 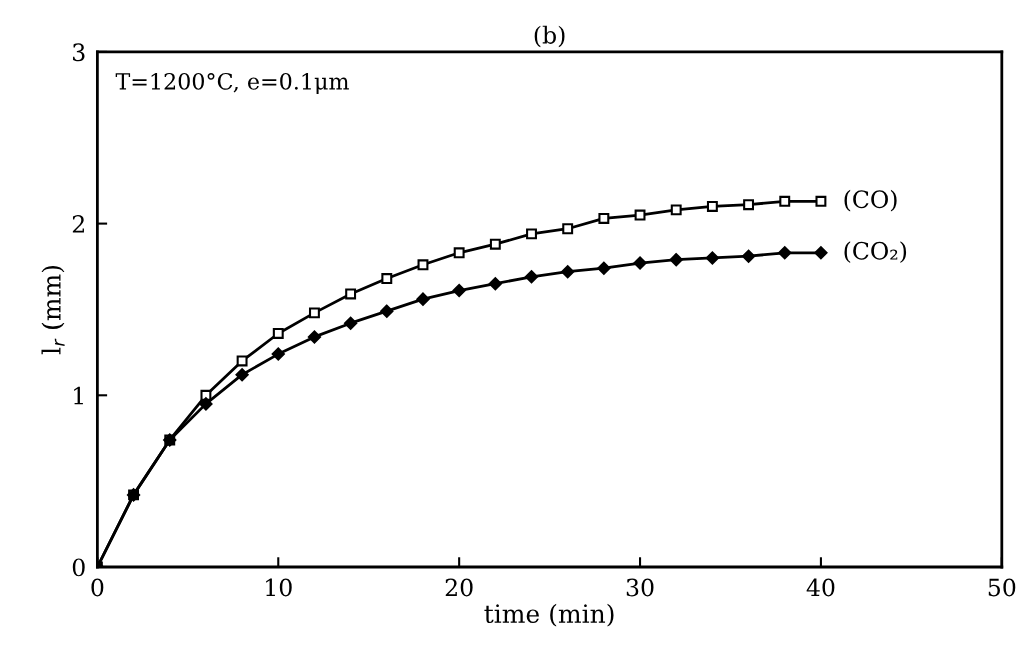 What do you see at coordinates (232, 83) in the screenshot?
I see `annotation: T=1200°C, e=0.1μm` at bounding box center [232, 83].